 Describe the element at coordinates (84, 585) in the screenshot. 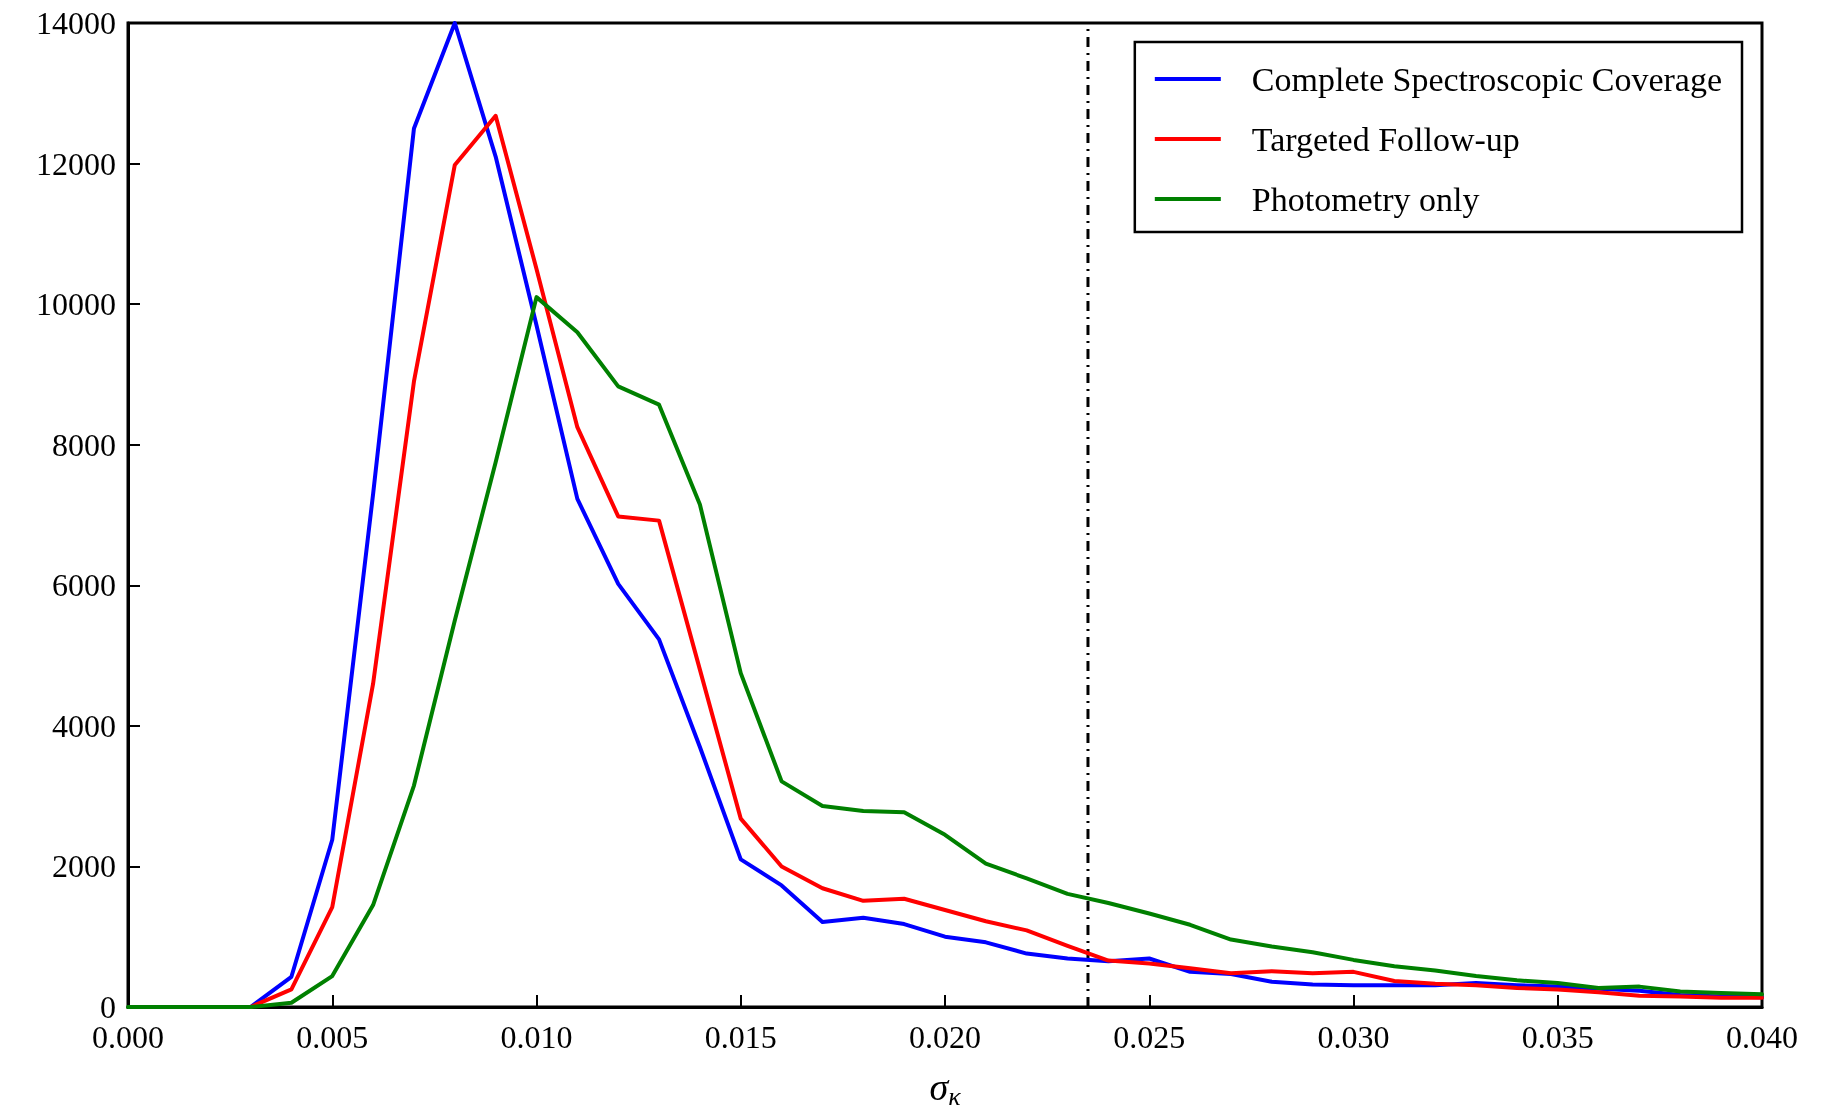

I see `y-tick-label: 6000` at that location.